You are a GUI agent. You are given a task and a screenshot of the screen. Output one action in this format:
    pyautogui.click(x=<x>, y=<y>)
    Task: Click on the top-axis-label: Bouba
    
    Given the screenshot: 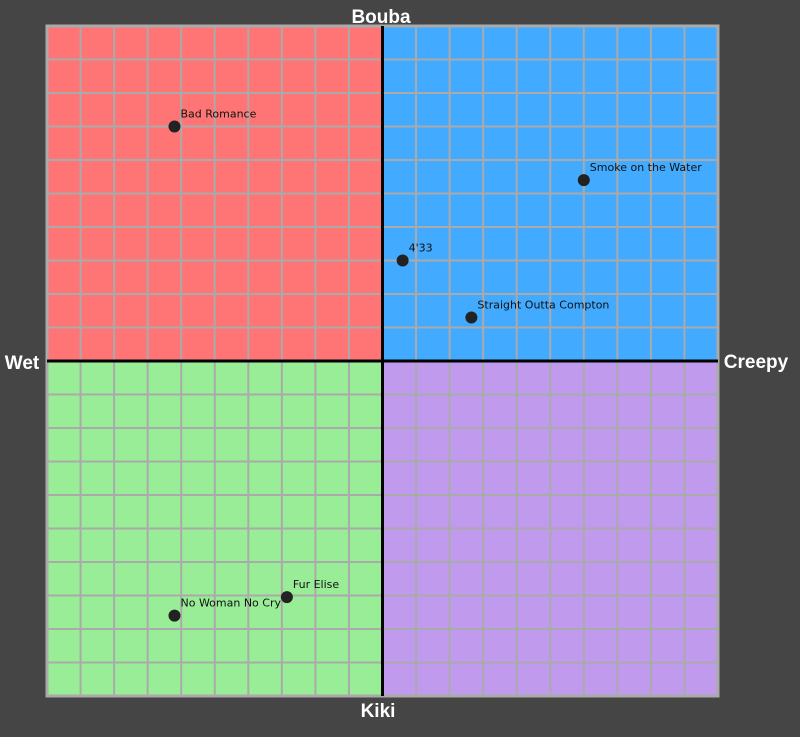 What is the action you would take?
    pyautogui.click(x=381, y=17)
    